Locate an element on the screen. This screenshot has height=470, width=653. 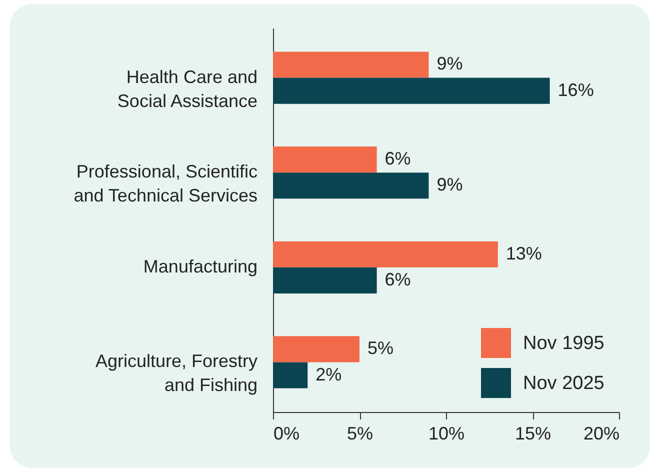
x-tick-label: 20% is located at coordinates (601, 434).